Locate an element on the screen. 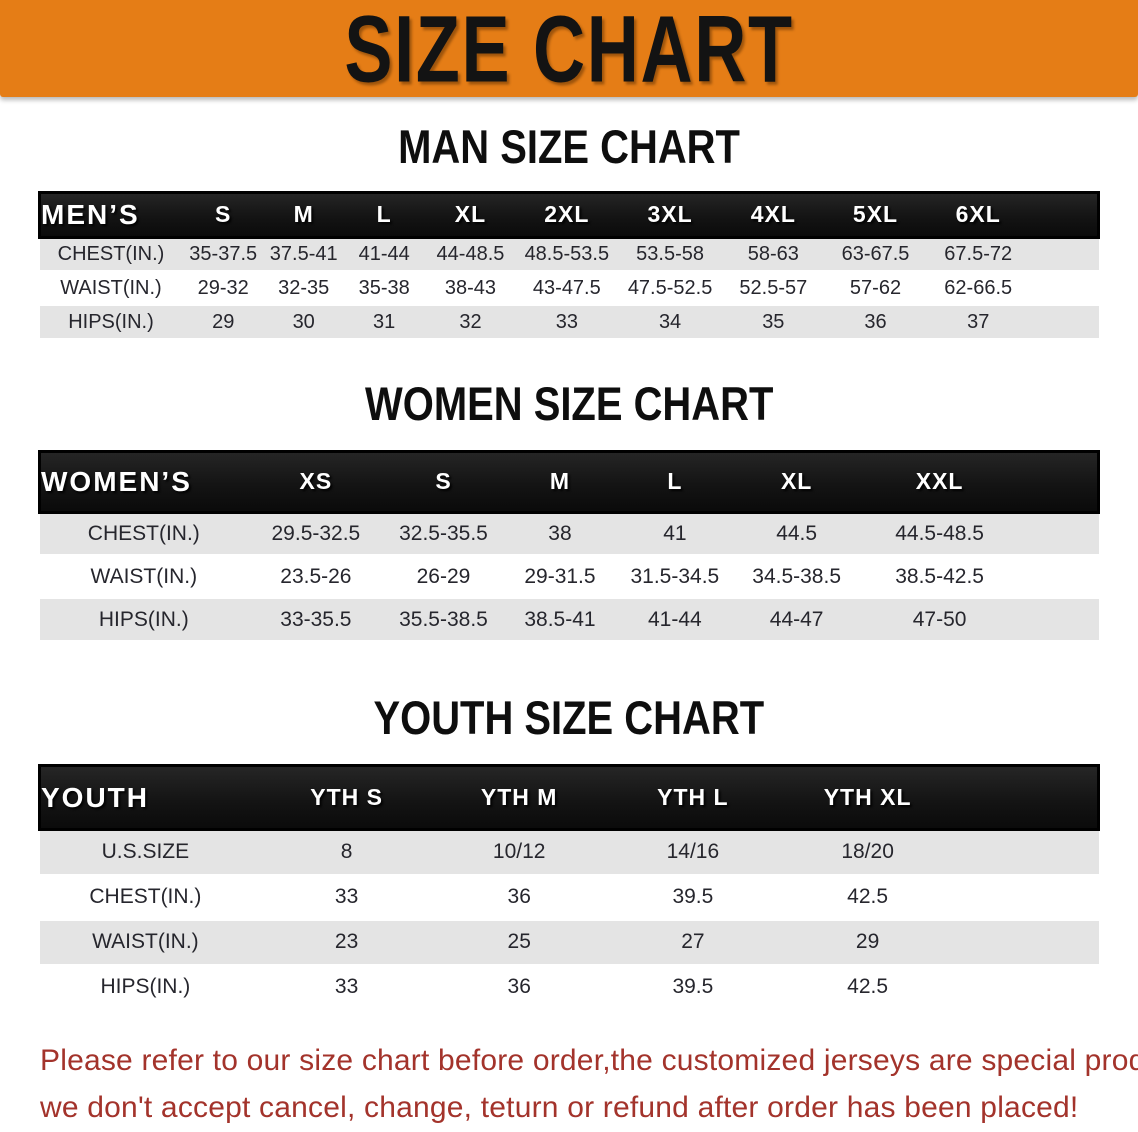 Image resolution: width=1138 pixels, height=1132 pixels. size-value: 37.5-41 is located at coordinates (303, 253).